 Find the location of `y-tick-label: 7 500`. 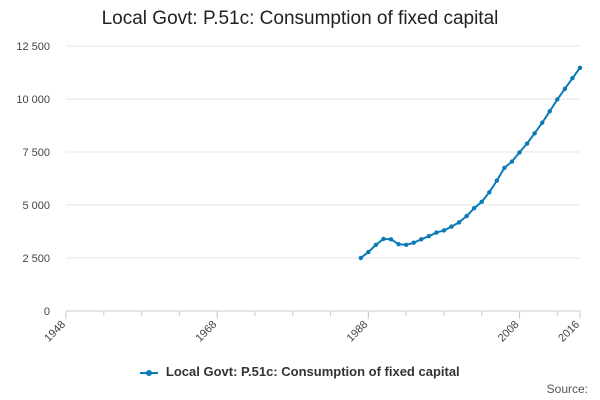

y-tick-label: 7 500 is located at coordinates (36, 153).